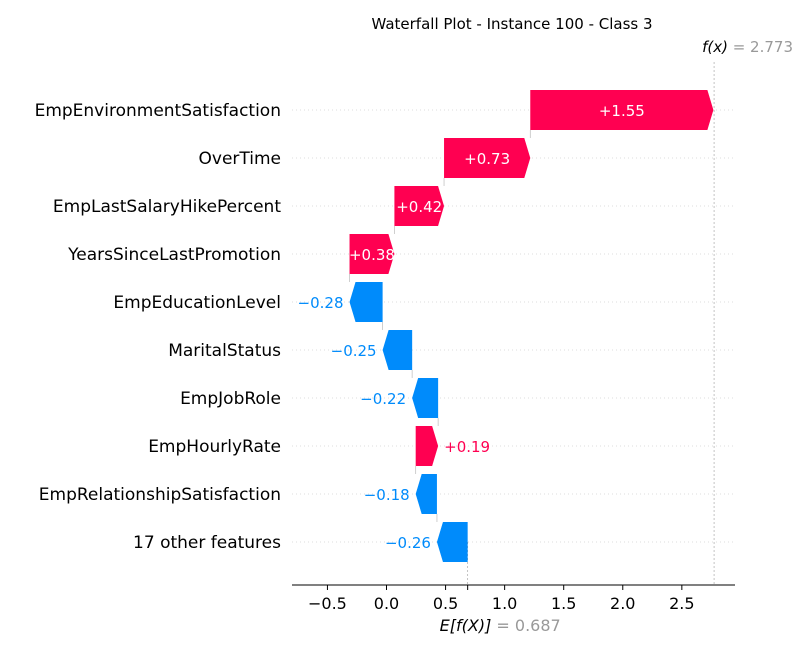  Describe the element at coordinates (739, 47) in the screenshot. I see `fx-equals: =` at that location.